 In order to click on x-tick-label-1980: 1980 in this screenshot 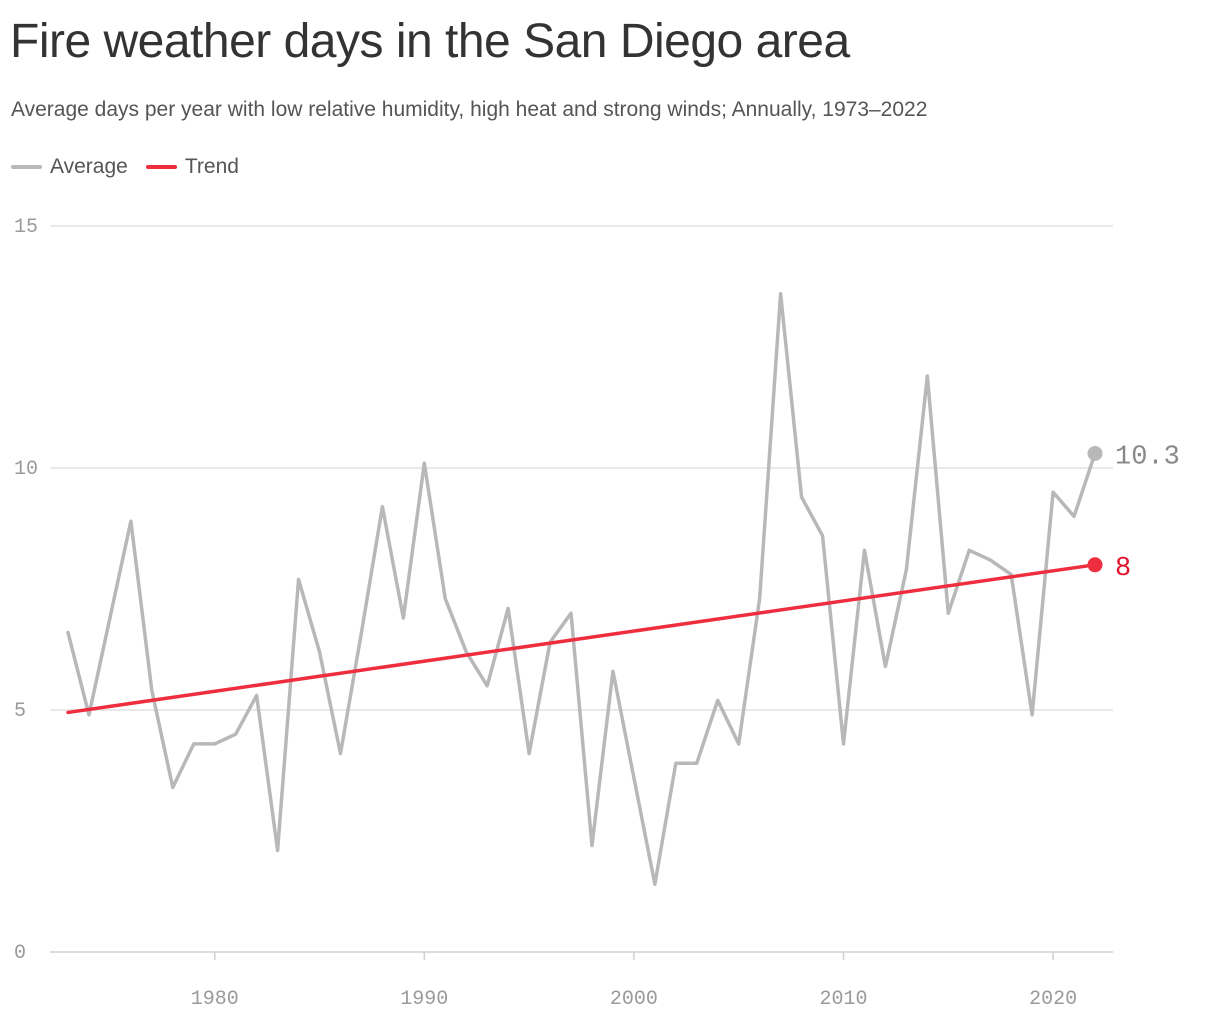, I will do `click(215, 999)`.